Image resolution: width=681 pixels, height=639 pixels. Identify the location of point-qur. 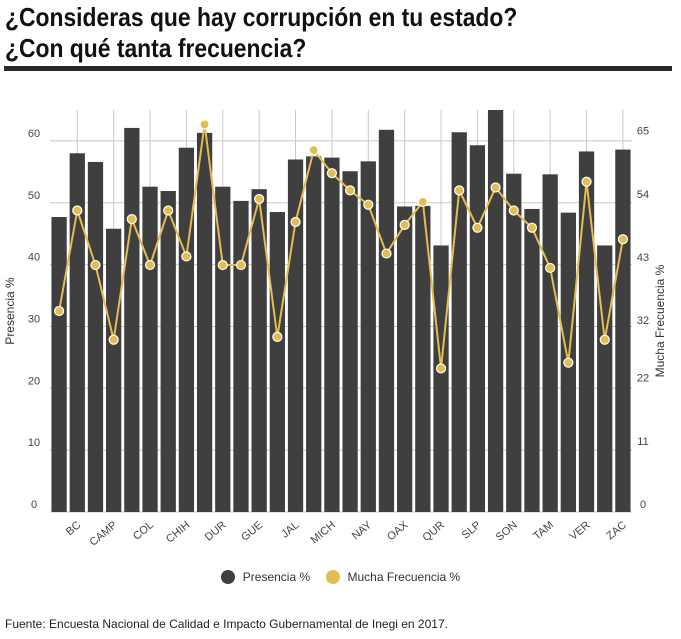
(441, 368).